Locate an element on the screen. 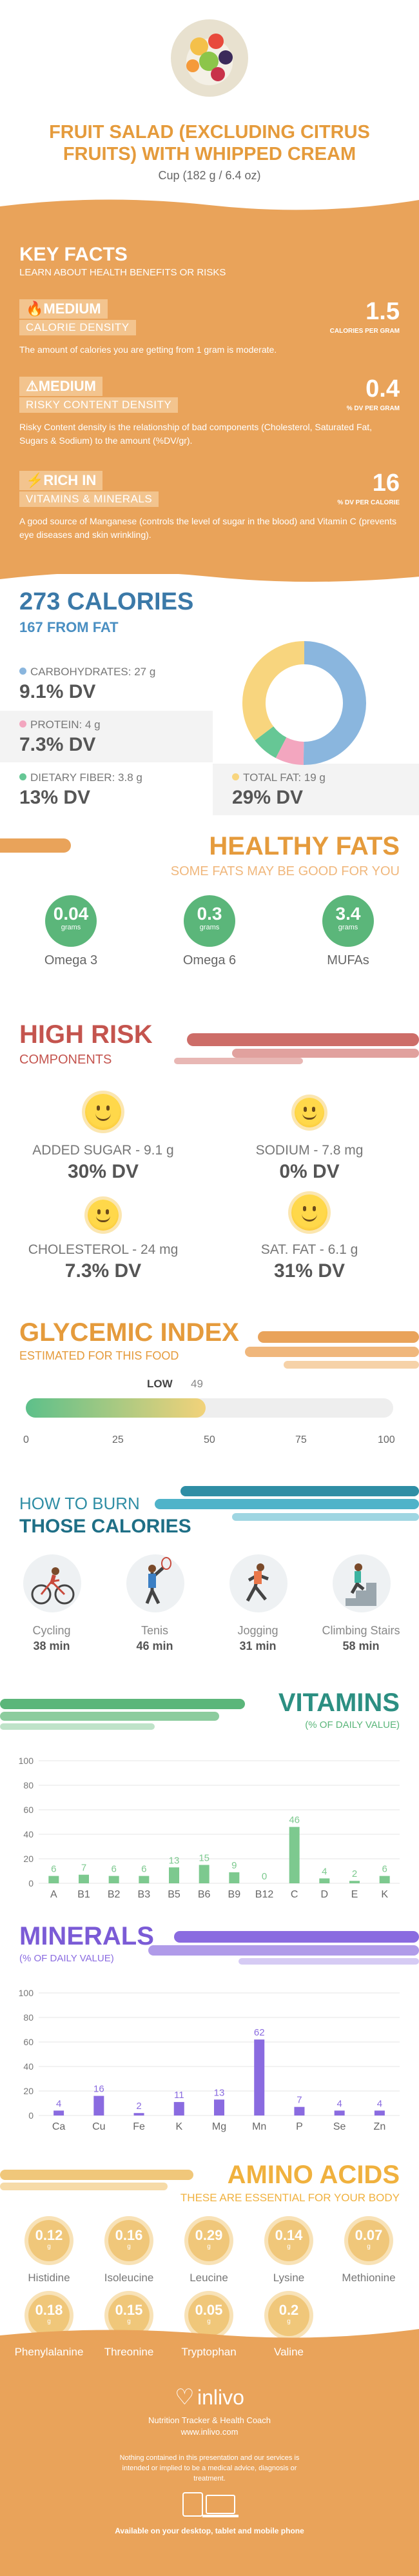 This screenshot has width=419, height=2576. vitamin-category-label: C is located at coordinates (294, 1894).